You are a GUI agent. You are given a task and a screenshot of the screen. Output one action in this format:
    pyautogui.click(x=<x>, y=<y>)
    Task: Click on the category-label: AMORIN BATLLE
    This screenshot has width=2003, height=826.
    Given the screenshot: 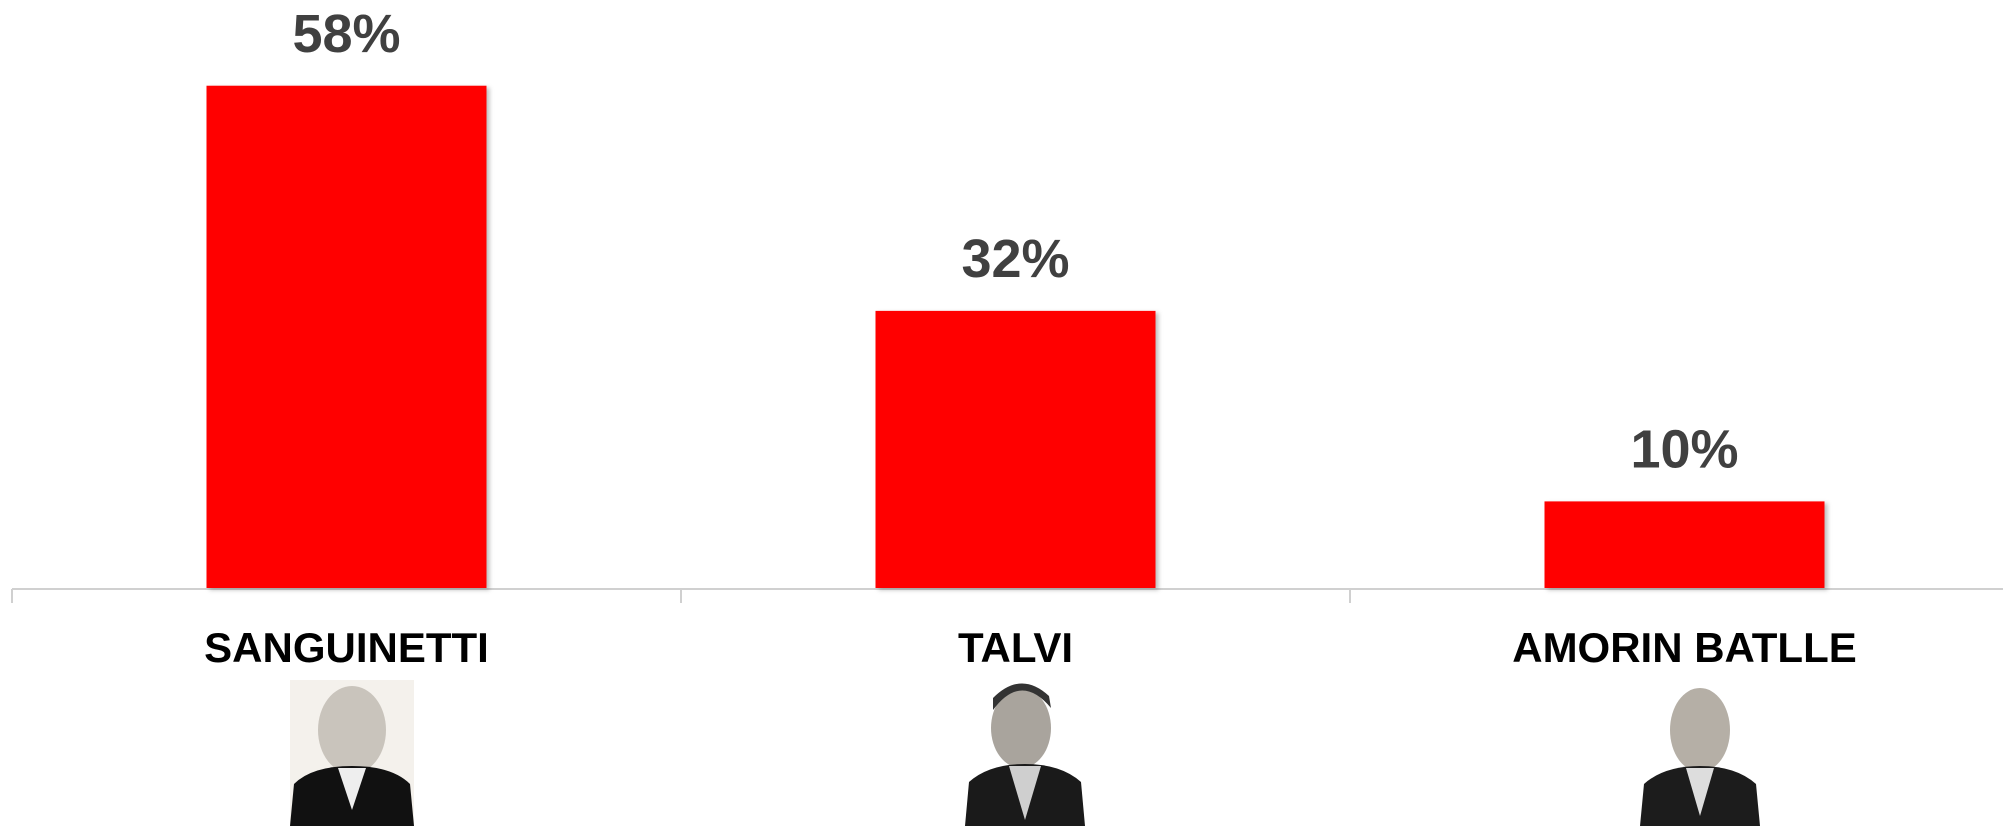 What is the action you would take?
    pyautogui.click(x=1684, y=647)
    